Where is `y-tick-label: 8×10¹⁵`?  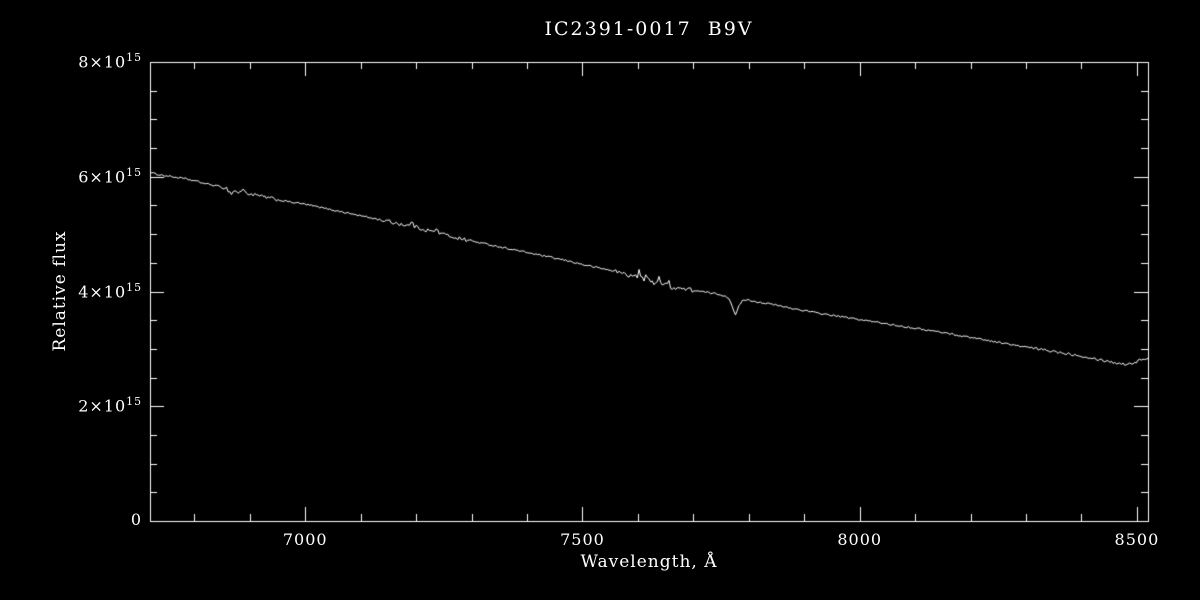
y-tick-label: 8×10¹⁵ is located at coordinates (110, 61).